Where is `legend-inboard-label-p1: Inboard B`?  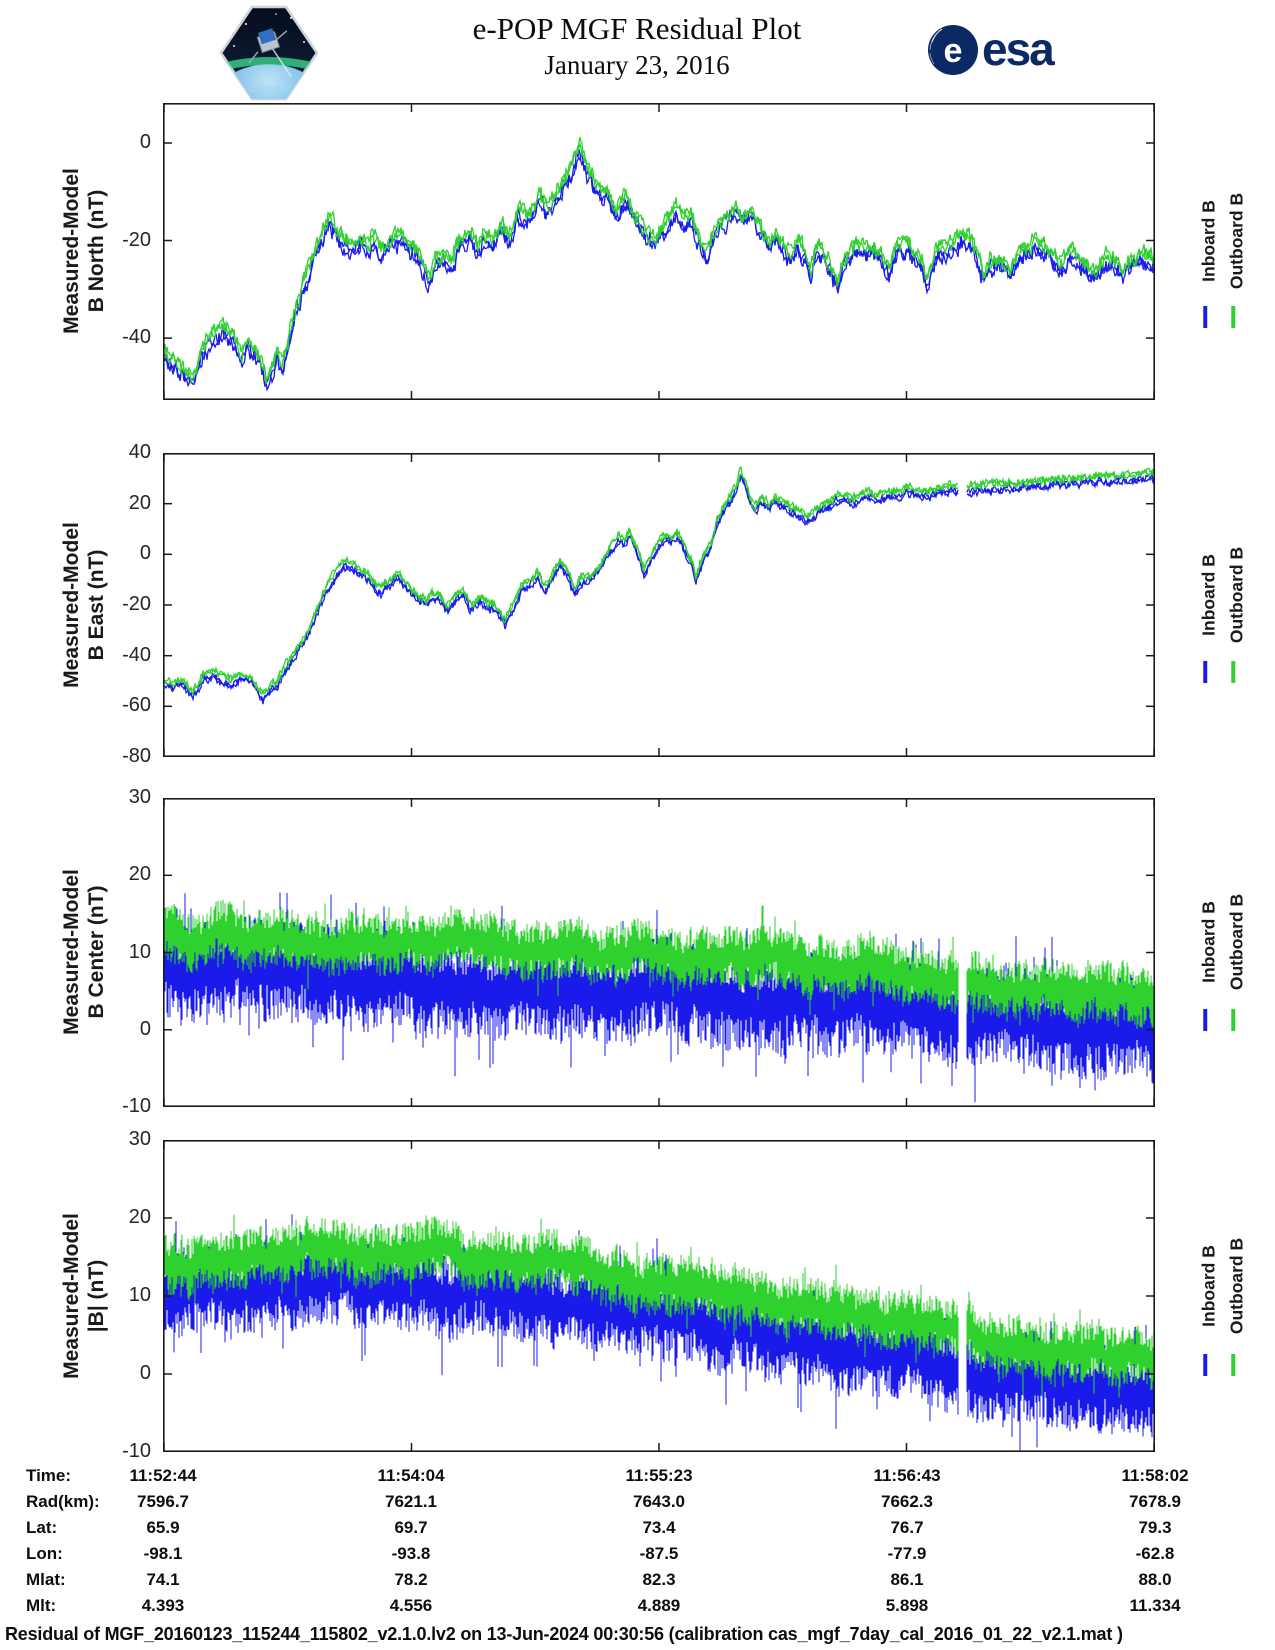
legend-inboard-label-p1: Inboard B is located at coordinates (1208, 241).